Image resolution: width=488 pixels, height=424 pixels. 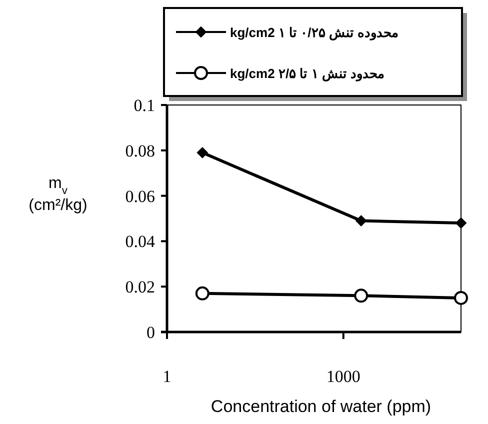 What do you see at coordinates (140, 150) in the screenshot?
I see `y-tick-label: 0.08` at bounding box center [140, 150].